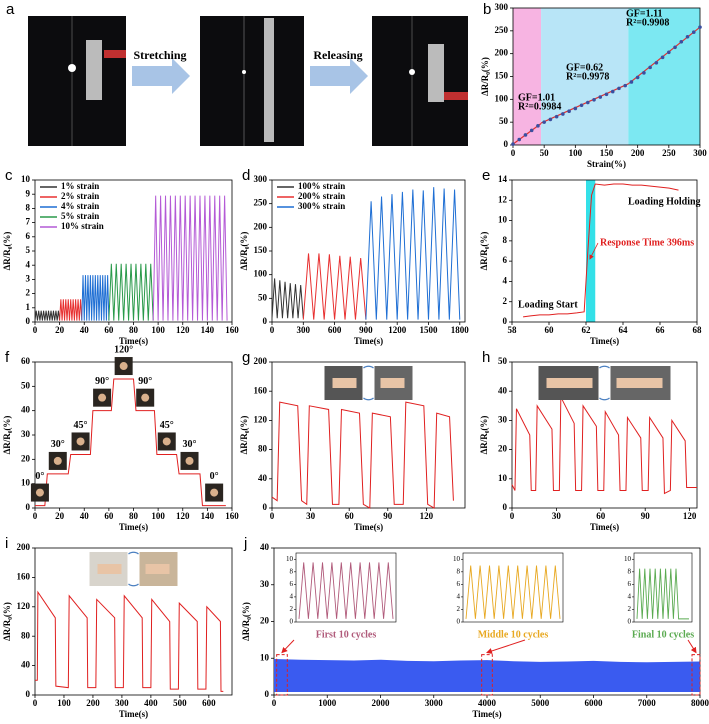 This screenshot has width=709, height=724. Describe the element at coordinates (630, 609) in the screenshot. I see `inset-tick-label: 2` at that location.